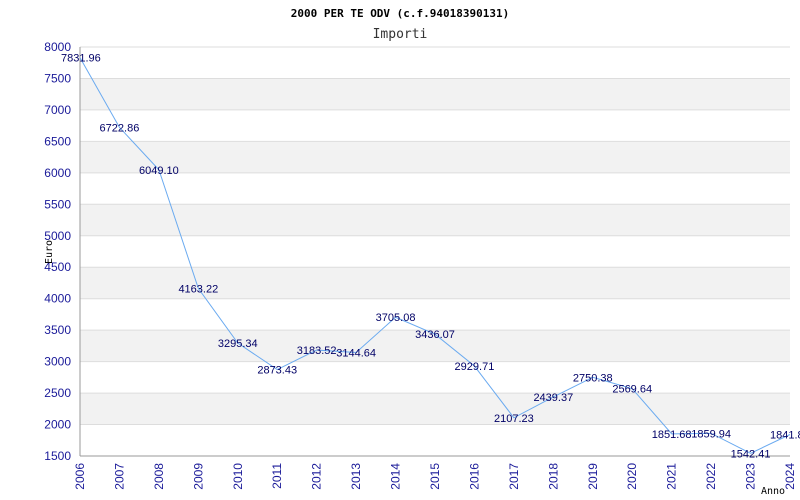  Describe the element at coordinates (49, 252) in the screenshot. I see `y-axis-label: Euro` at that location.